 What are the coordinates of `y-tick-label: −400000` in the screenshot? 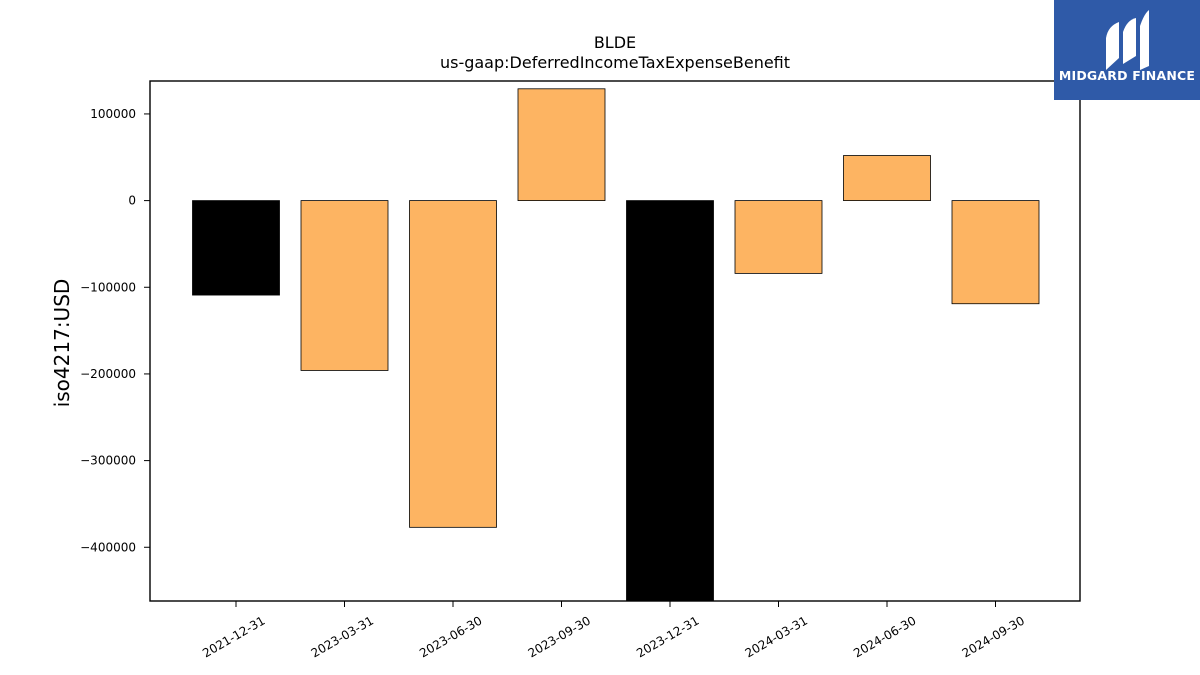 It's located at (108, 547).